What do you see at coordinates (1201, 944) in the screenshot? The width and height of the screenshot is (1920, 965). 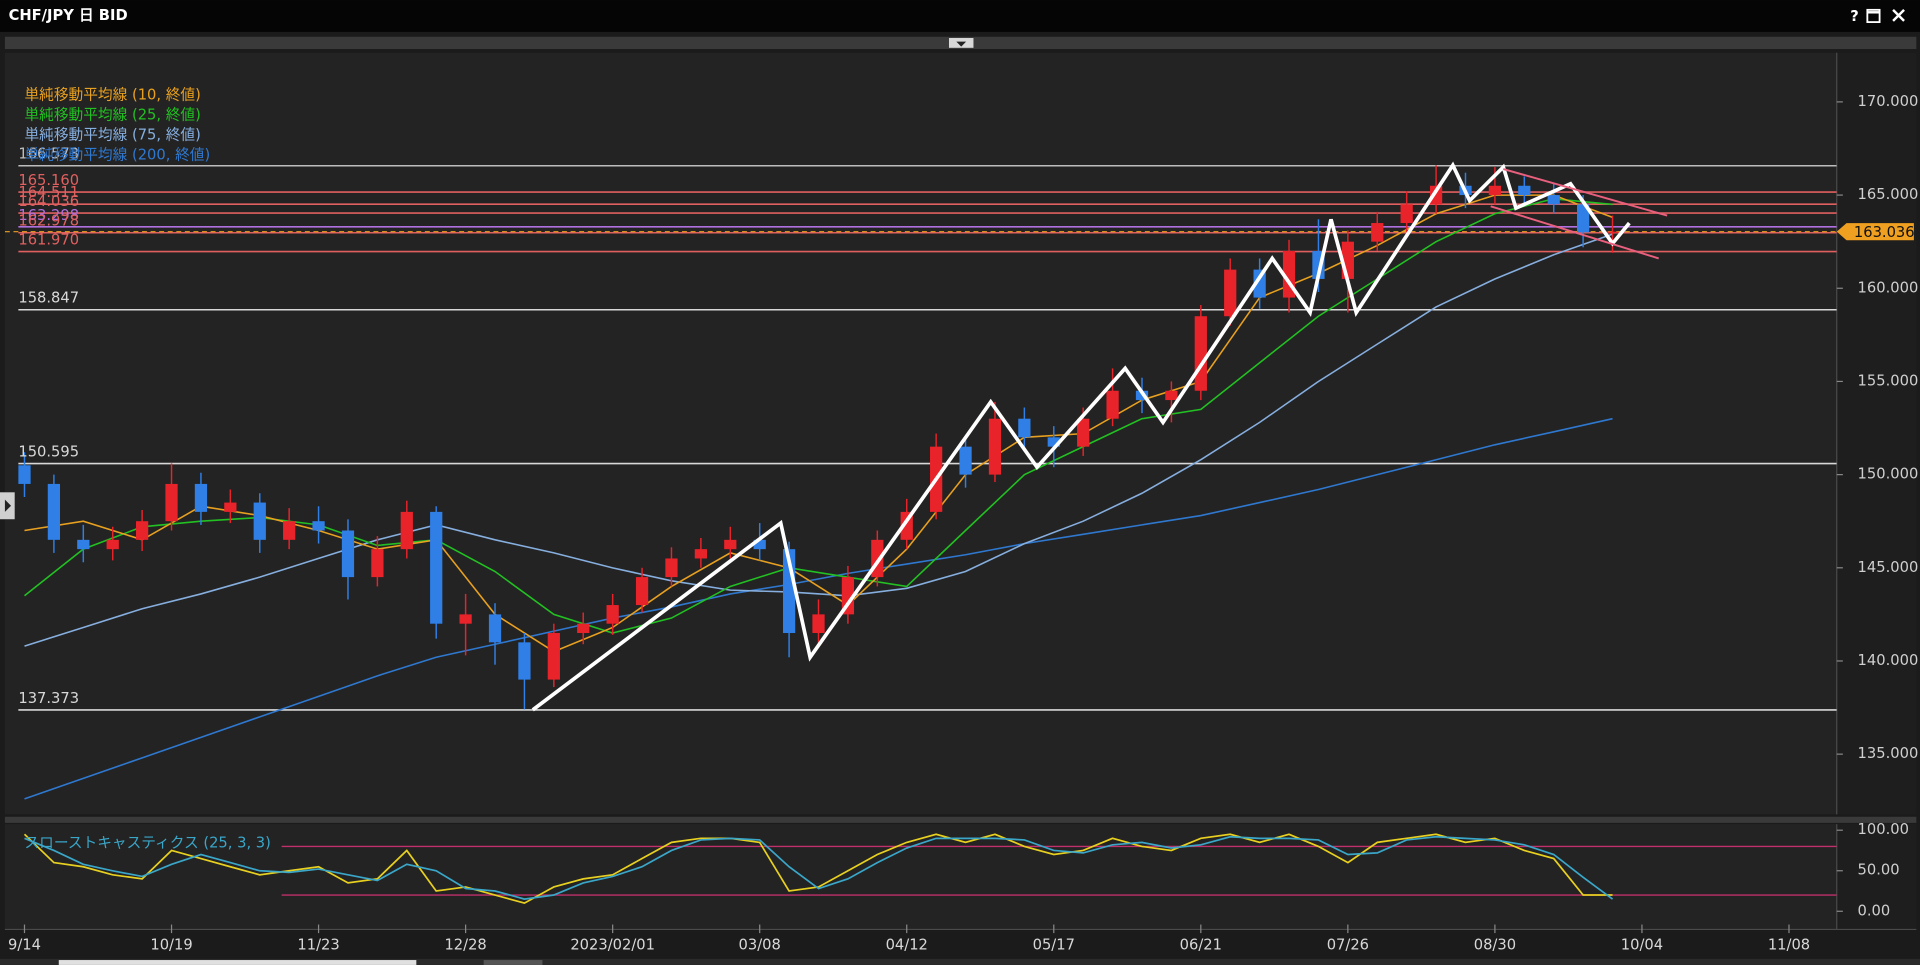 I see `x-tick-label: 06/21` at bounding box center [1201, 944].